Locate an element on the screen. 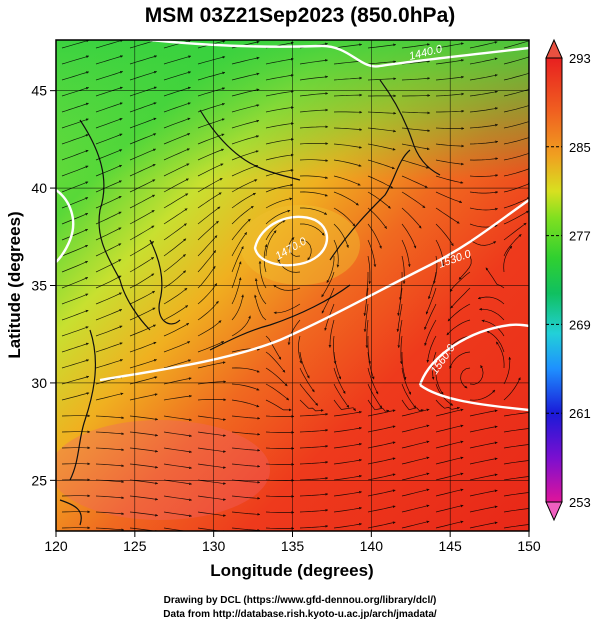 The width and height of the screenshot is (599, 630). x-axis-label: Longitude (degrees) is located at coordinates (291, 570).